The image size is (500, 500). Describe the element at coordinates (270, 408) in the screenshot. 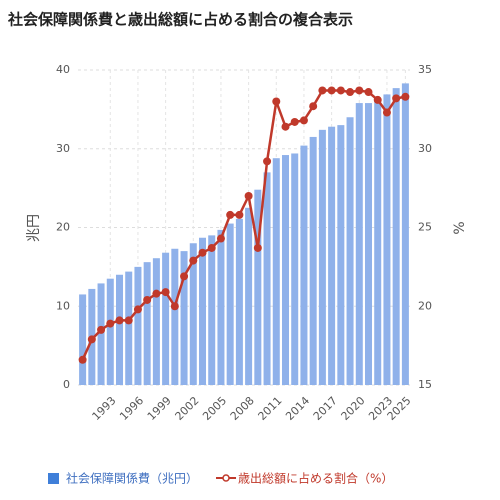

I see `x-tick-label: 2011` at that location.